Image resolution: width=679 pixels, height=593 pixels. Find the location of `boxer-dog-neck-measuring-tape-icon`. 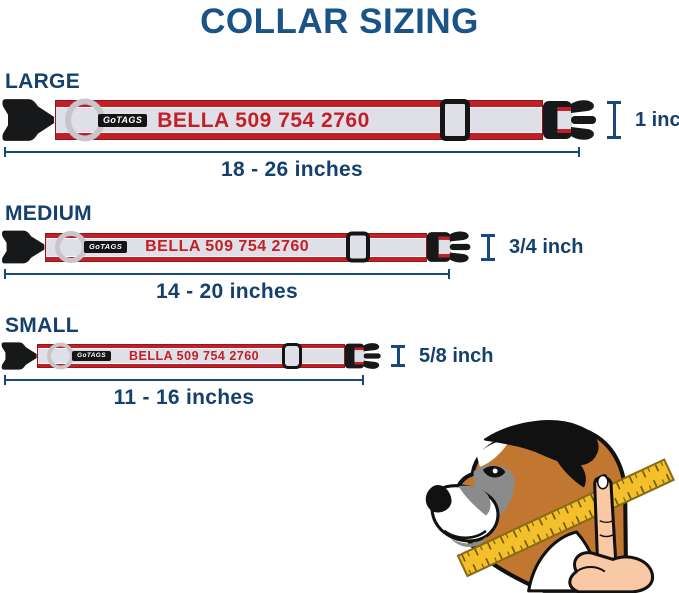

boxer-dog-neck-measuring-tape-icon is located at coordinates (550, 506).